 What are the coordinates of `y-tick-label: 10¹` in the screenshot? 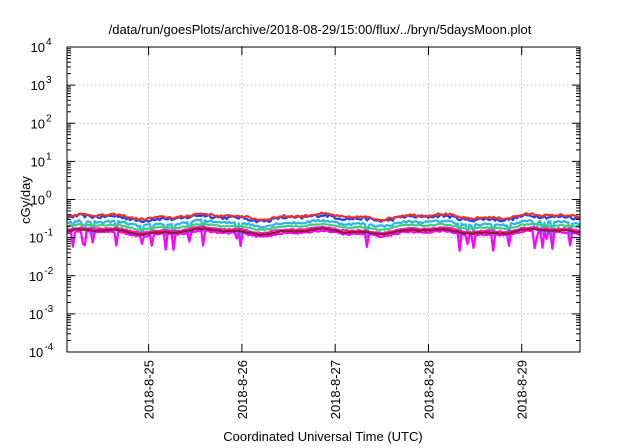 It's located at (40, 160).